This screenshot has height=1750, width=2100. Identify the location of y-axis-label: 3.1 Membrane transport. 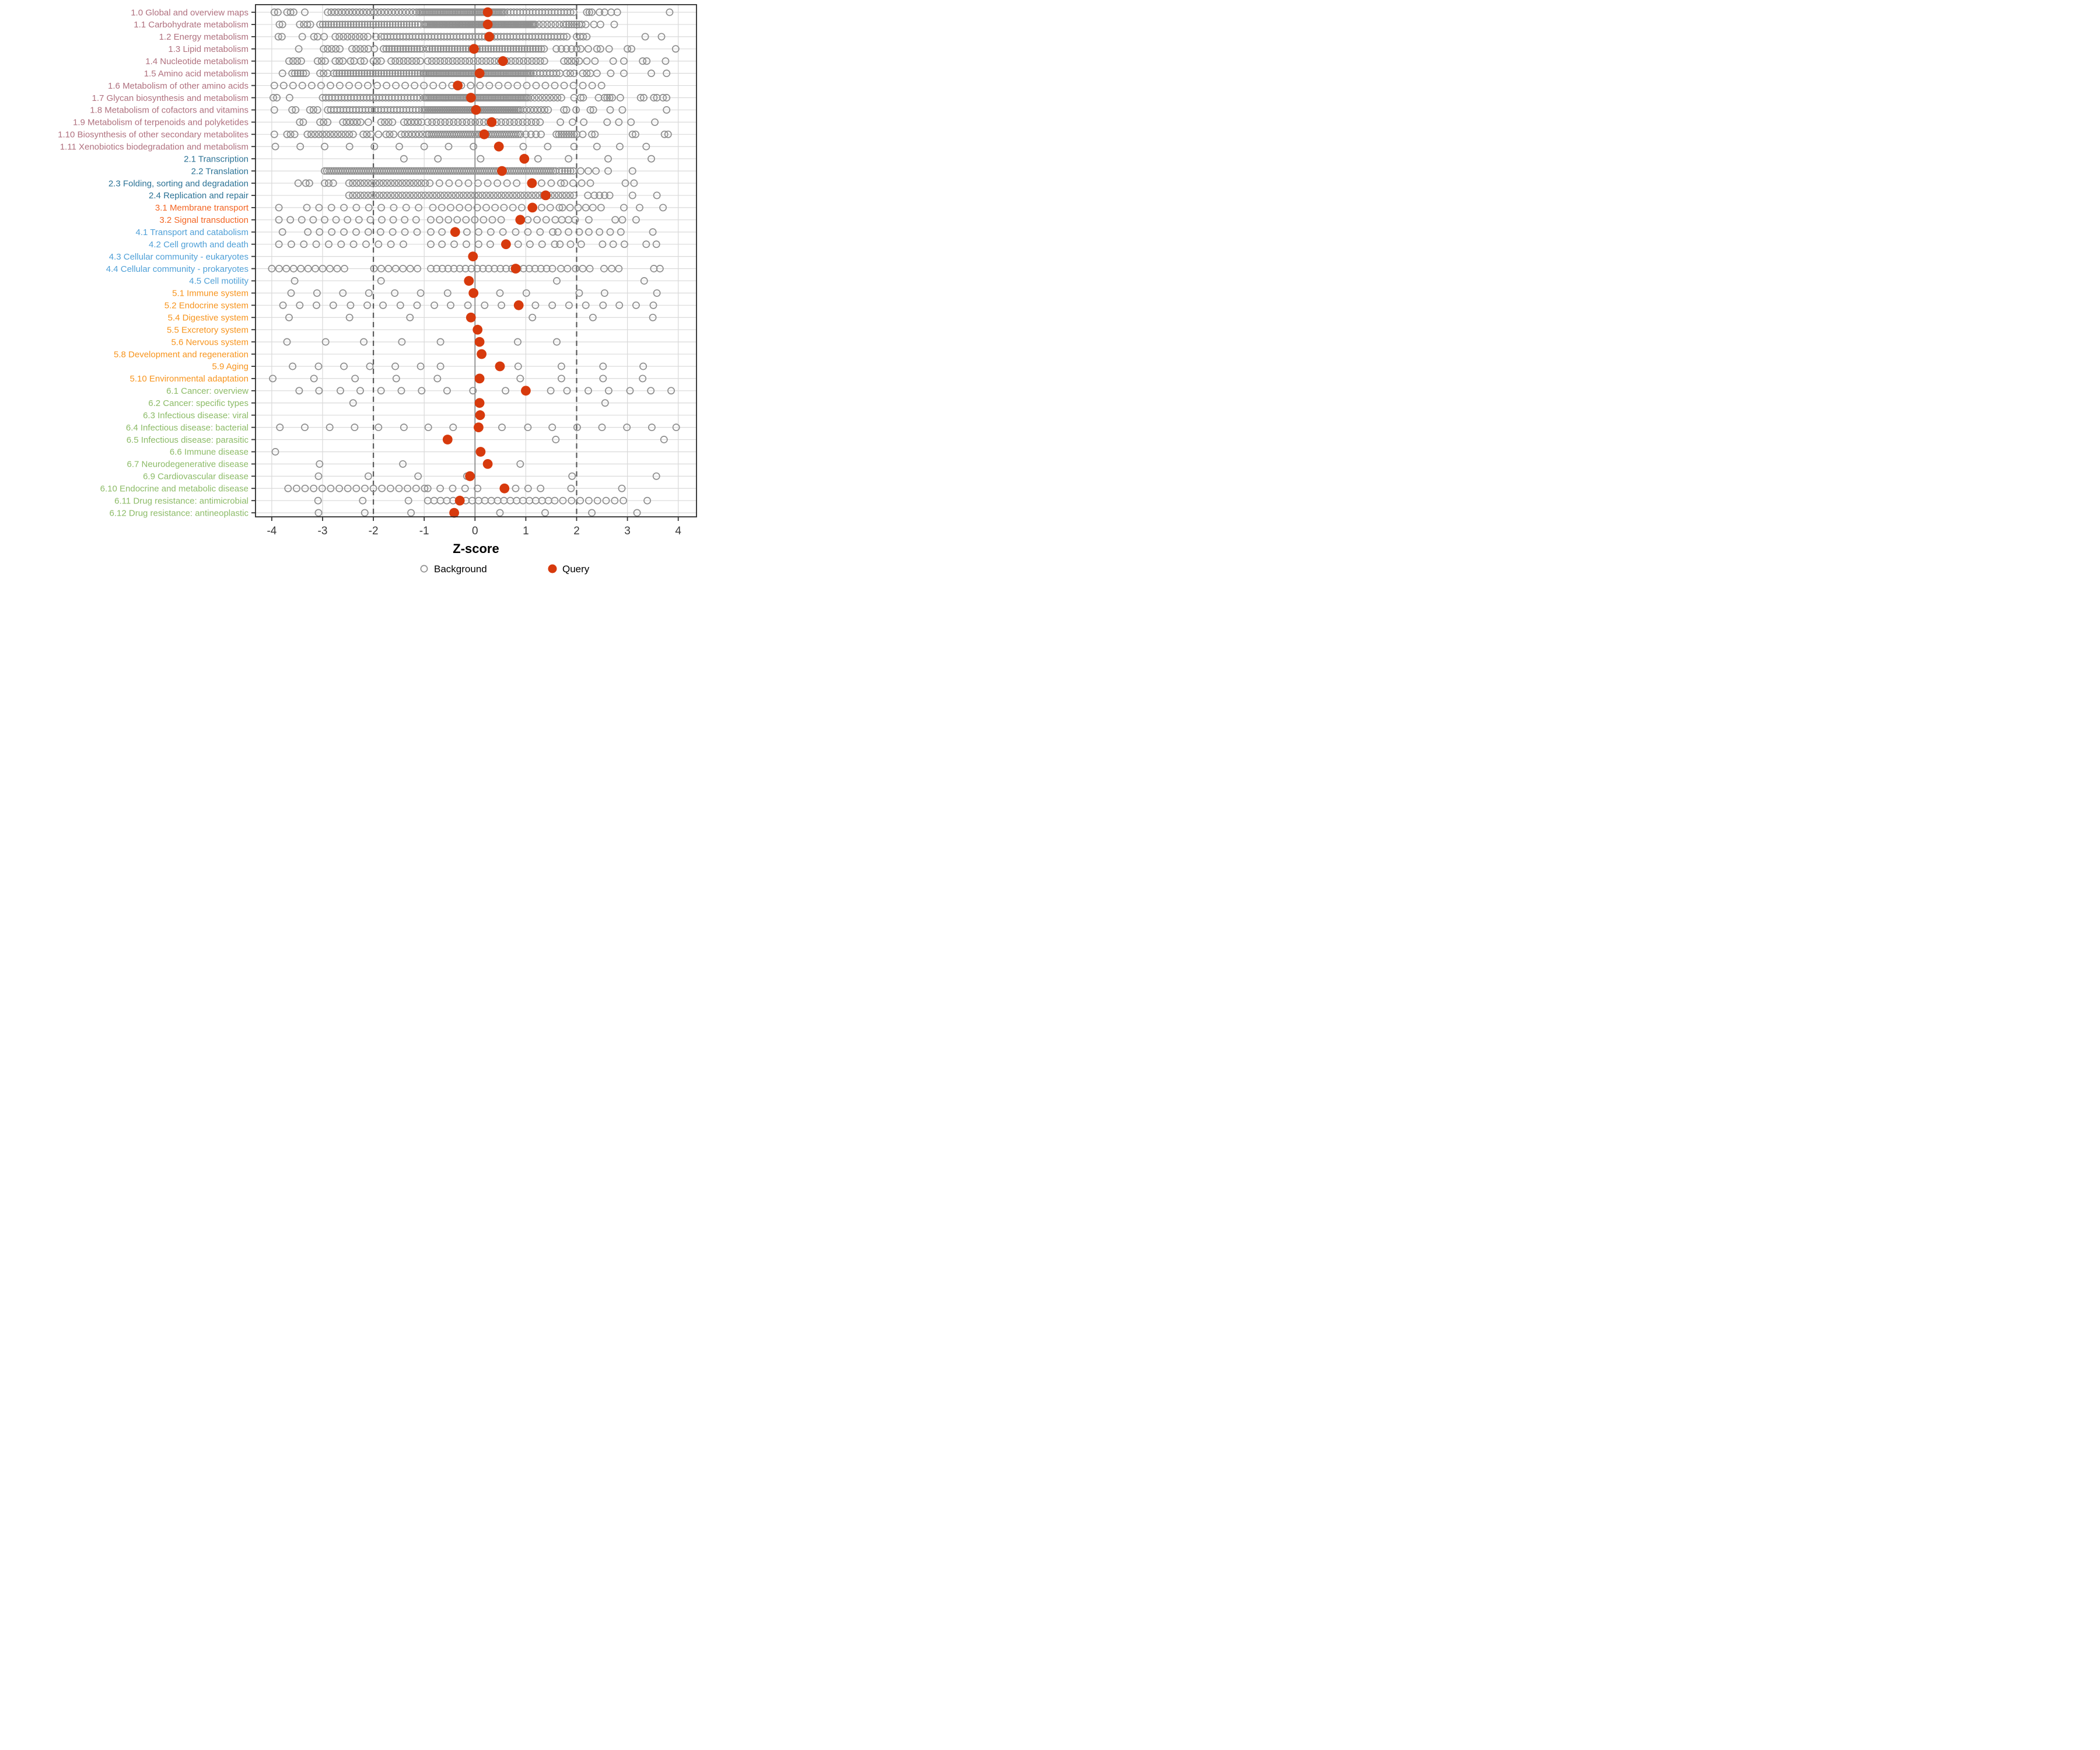
(202, 208).